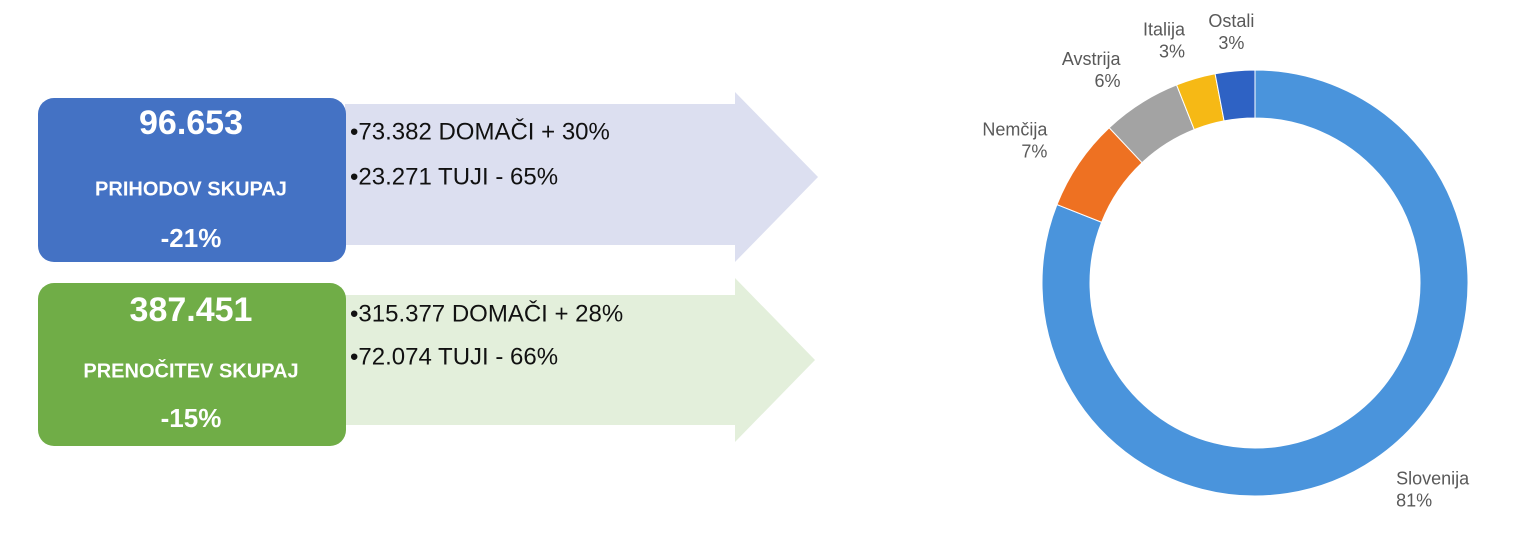  Describe the element at coordinates (454, 356) in the screenshot. I see `detail: •72.074 TUJI - 66%` at that location.